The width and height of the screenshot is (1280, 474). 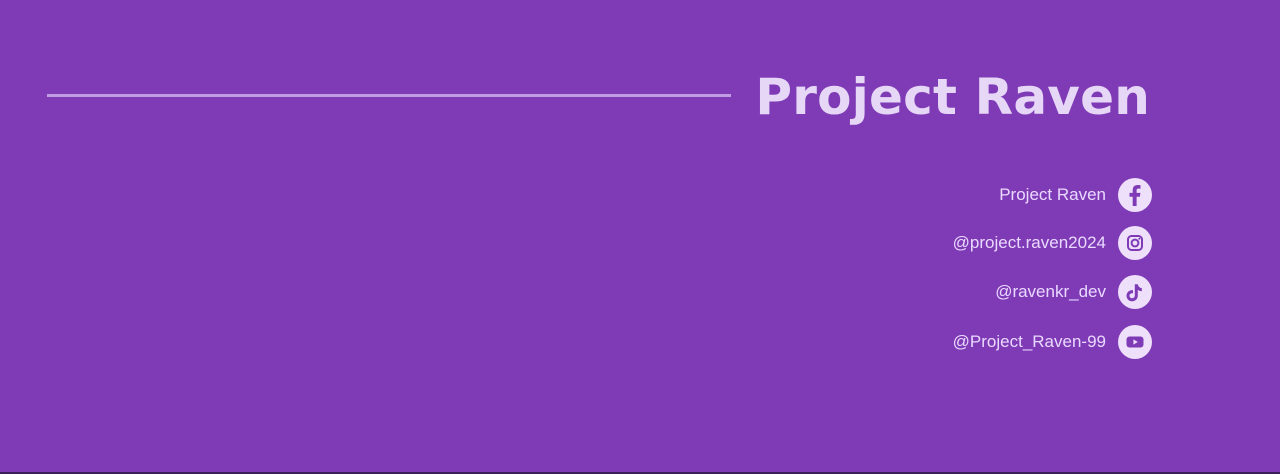 What do you see at coordinates (1135, 341) in the screenshot?
I see `youtube-icon` at bounding box center [1135, 341].